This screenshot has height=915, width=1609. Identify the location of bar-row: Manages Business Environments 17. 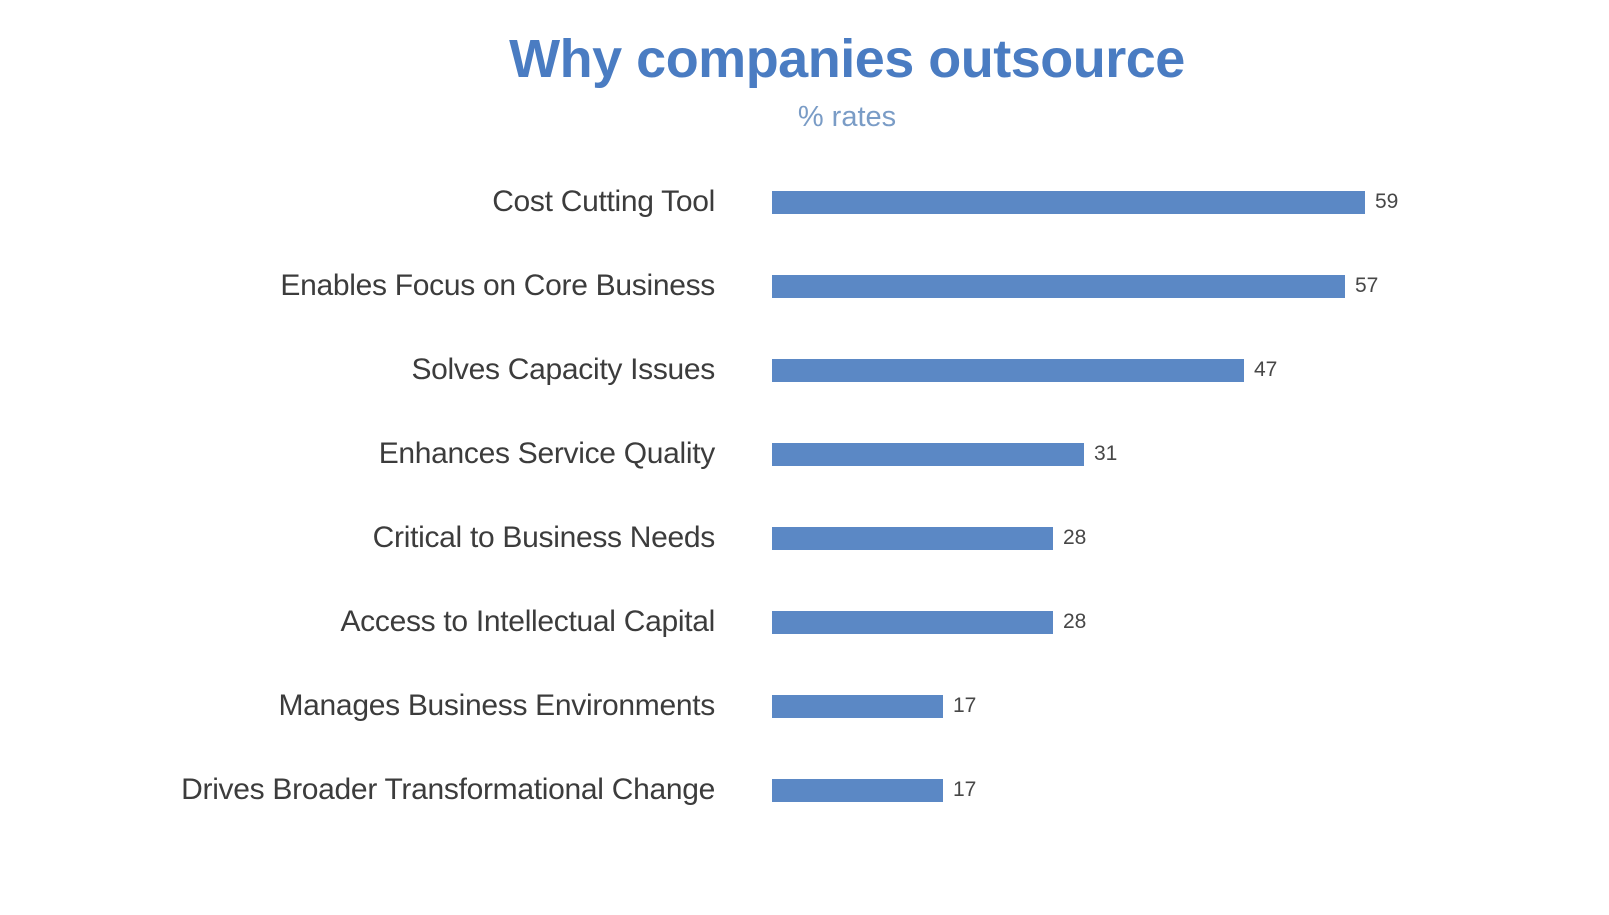
(804, 706).